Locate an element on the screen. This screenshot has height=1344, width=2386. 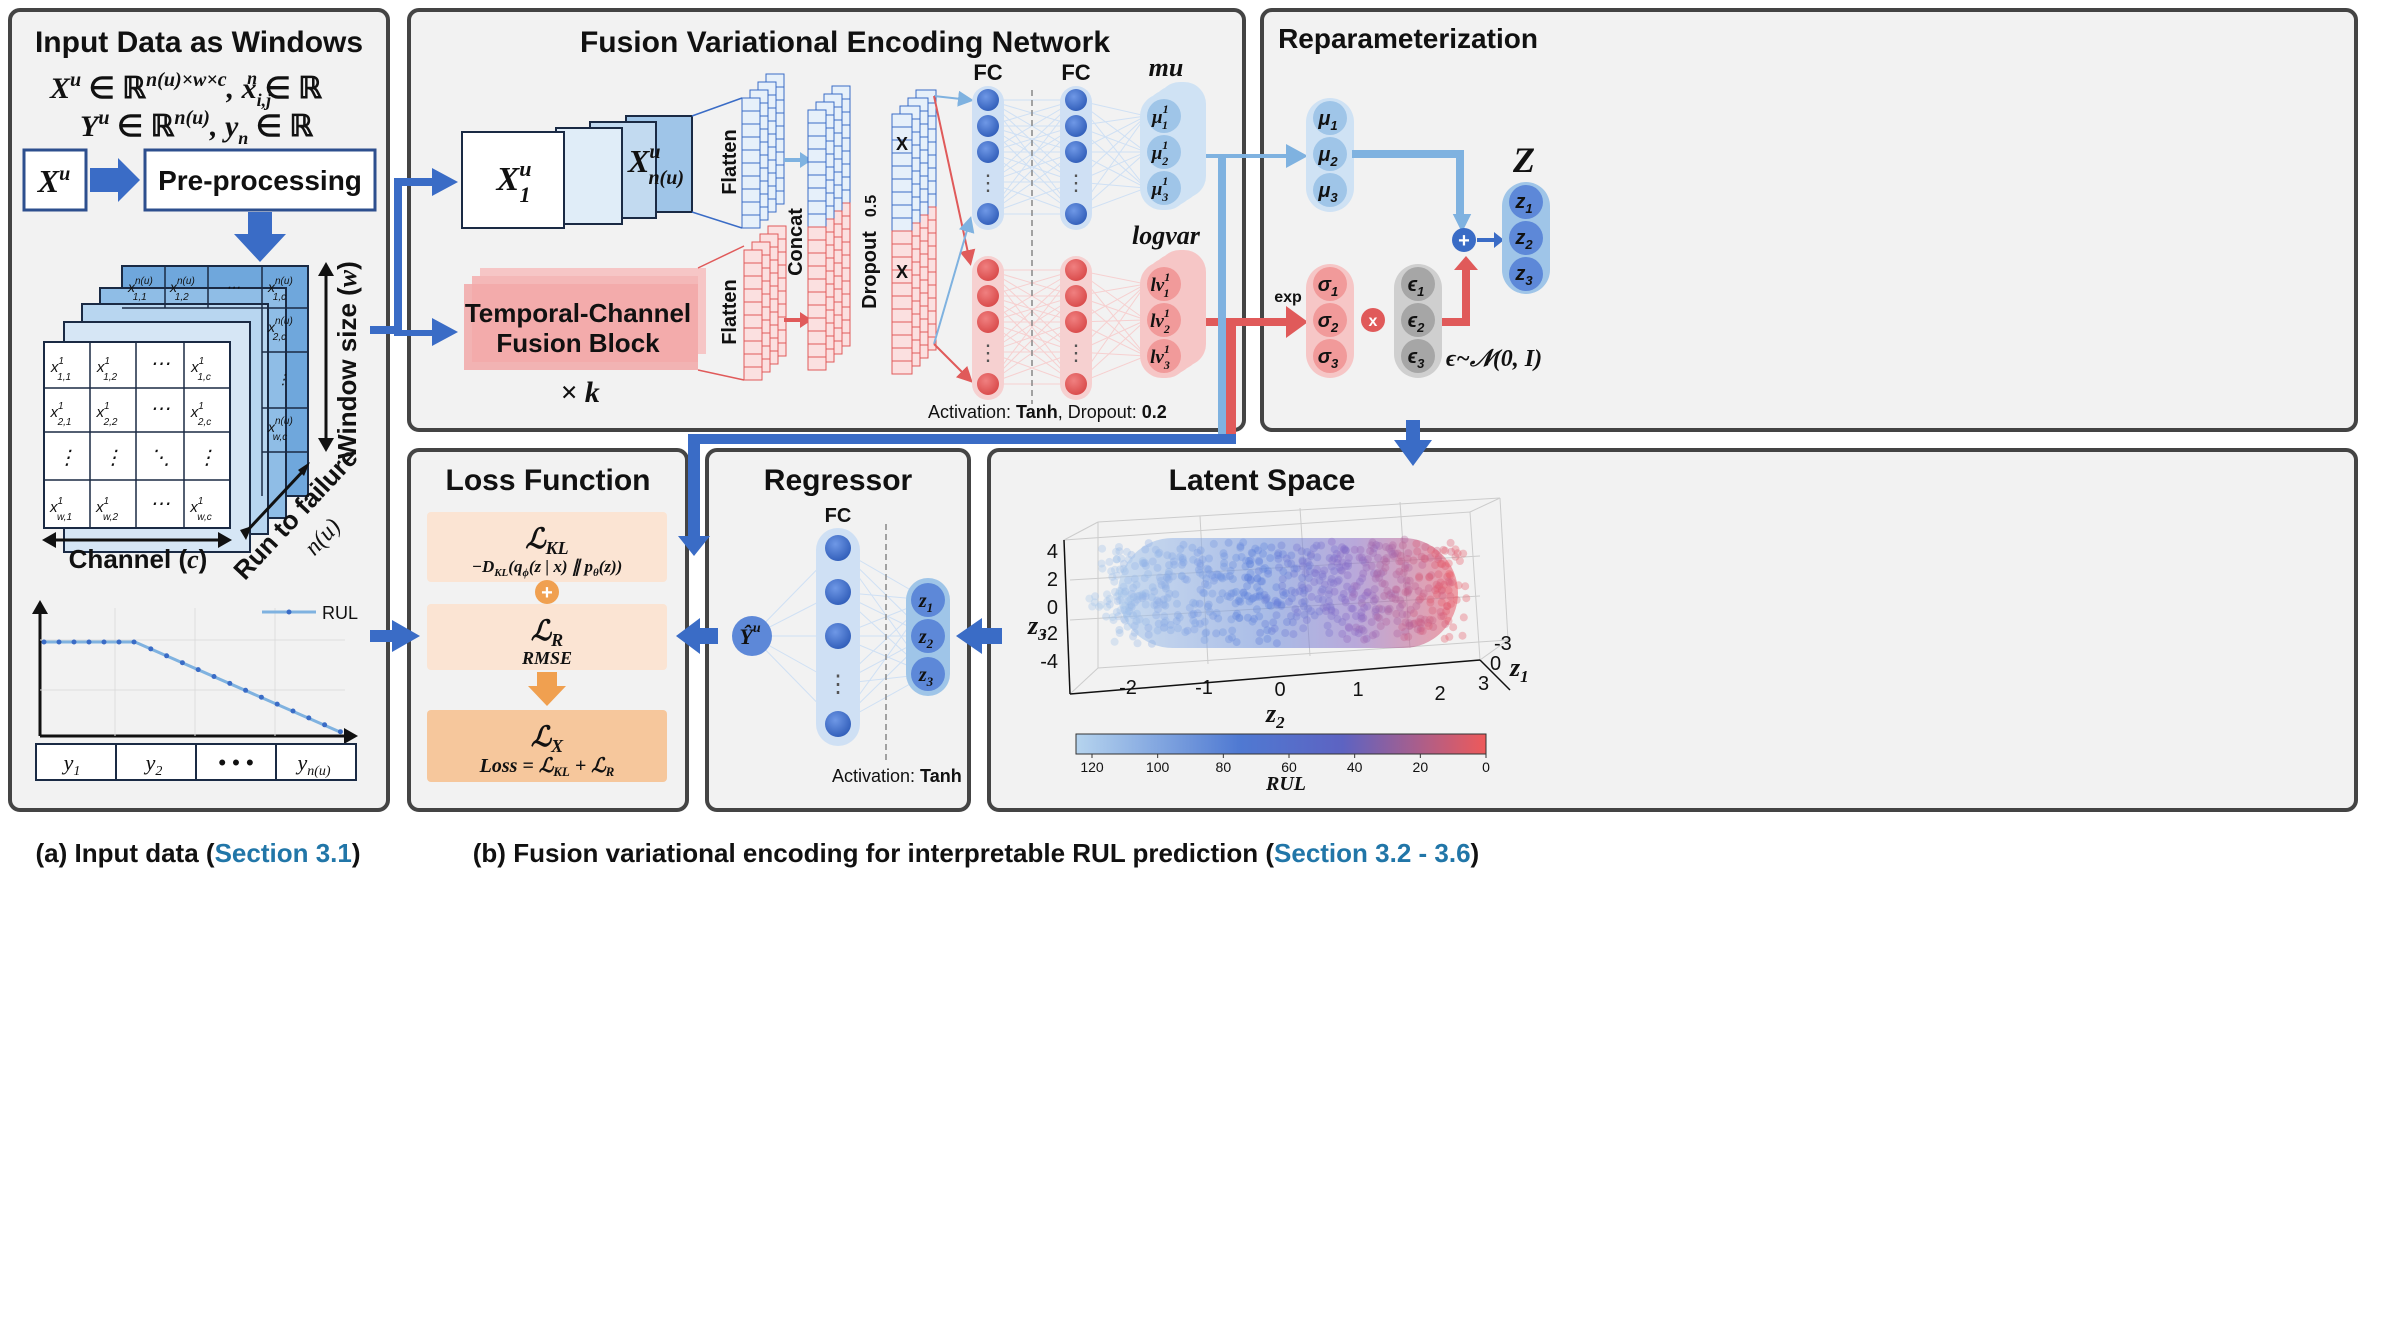
regressor-fc-label: FC is located at coordinates (838, 516).